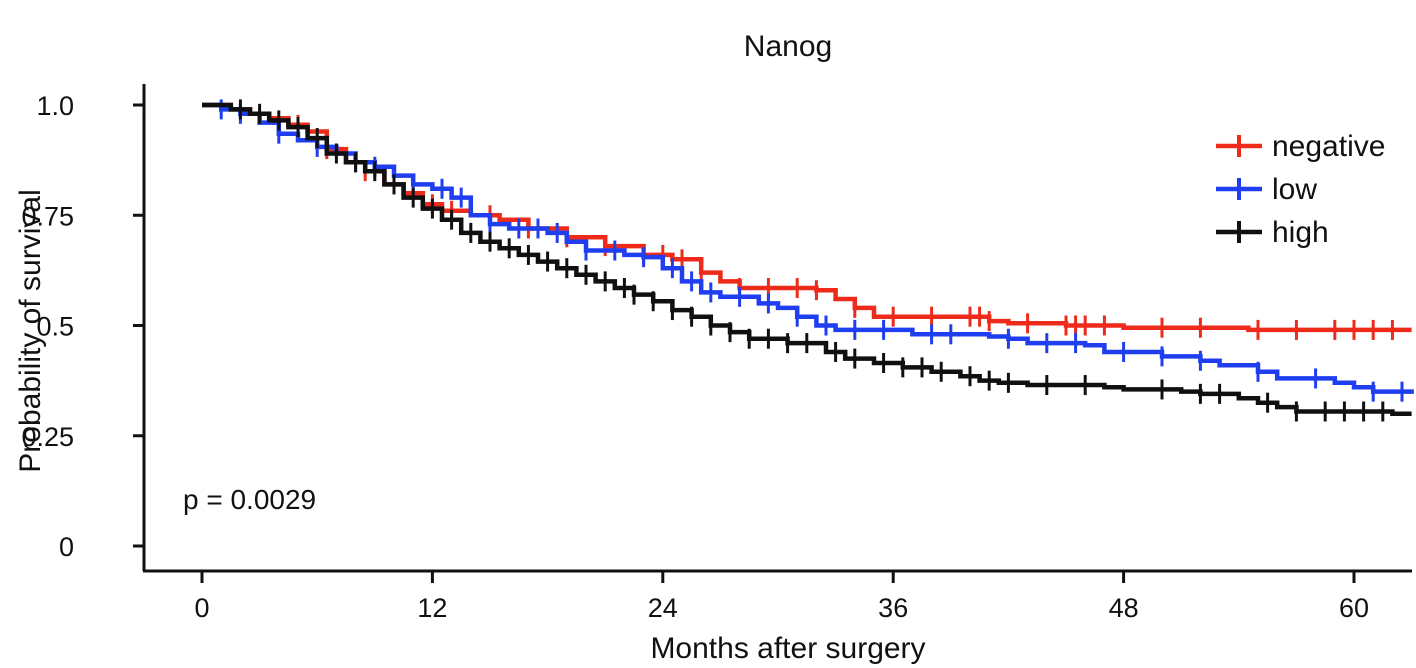 The image size is (1416, 668). What do you see at coordinates (432, 608) in the screenshot?
I see `x-tick-label: 12` at bounding box center [432, 608].